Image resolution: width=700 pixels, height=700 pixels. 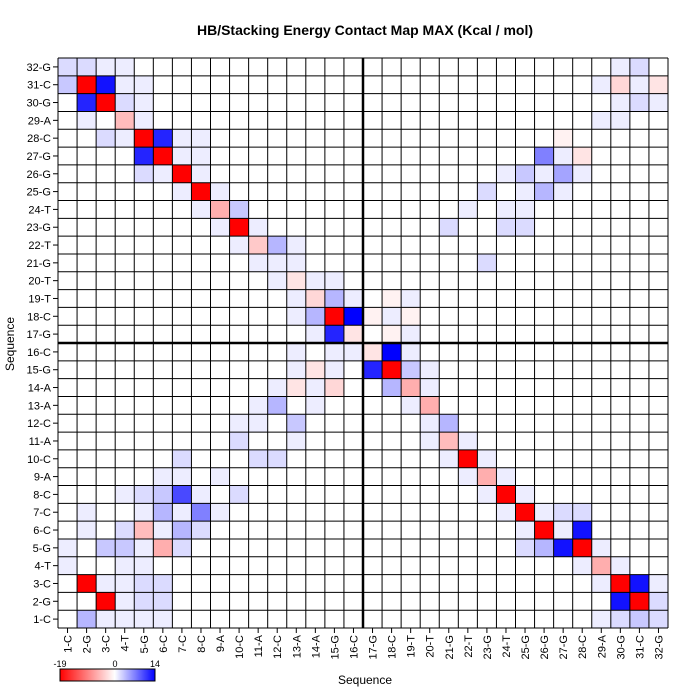 What do you see at coordinates (39, 210) in the screenshot?
I see `y-tick-label: 24-T` at bounding box center [39, 210].